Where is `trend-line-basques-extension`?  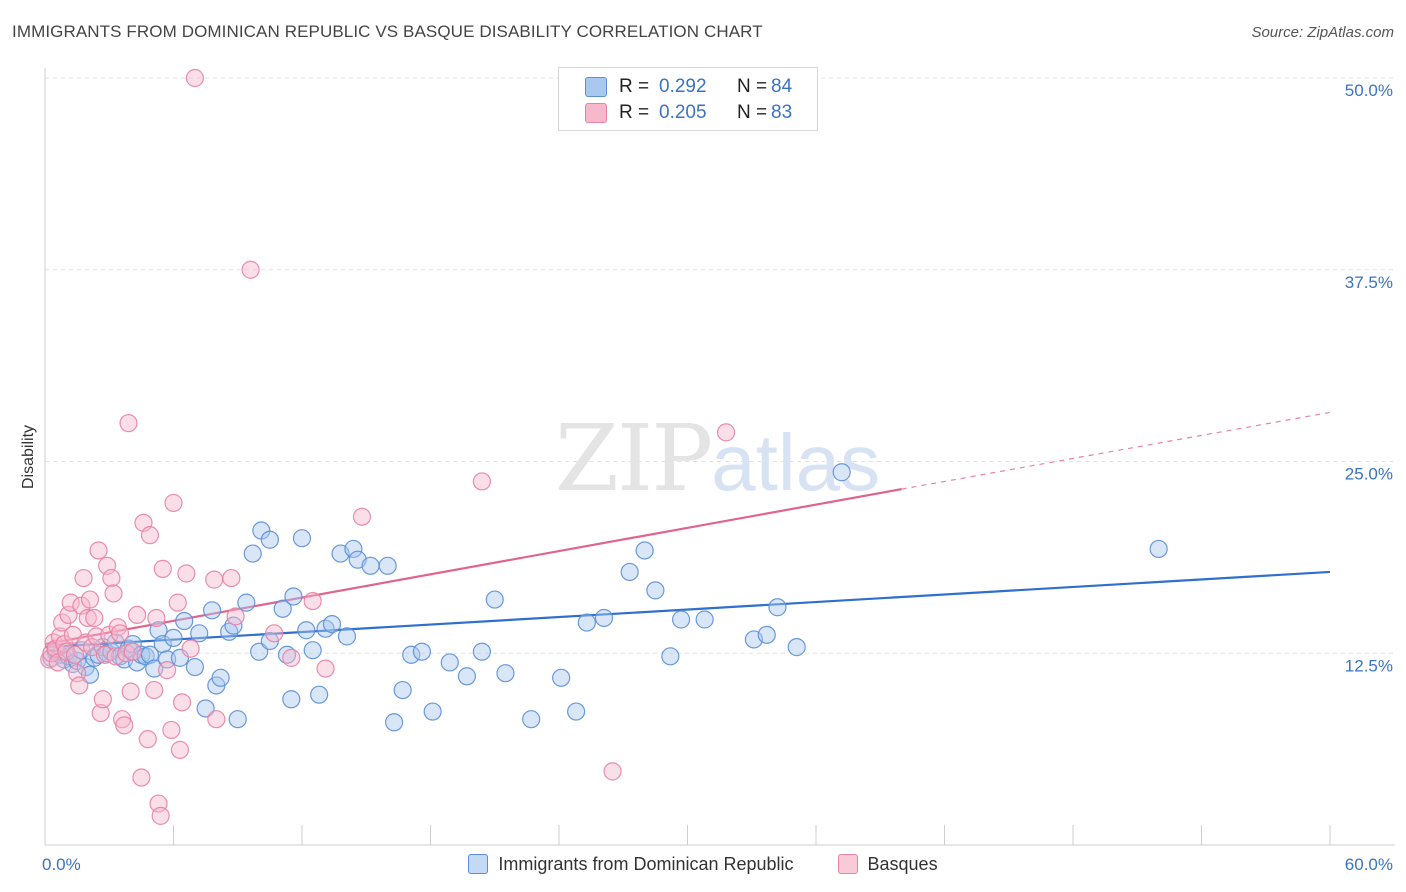 trend-line-basques-extension is located at coordinates (1116, 450).